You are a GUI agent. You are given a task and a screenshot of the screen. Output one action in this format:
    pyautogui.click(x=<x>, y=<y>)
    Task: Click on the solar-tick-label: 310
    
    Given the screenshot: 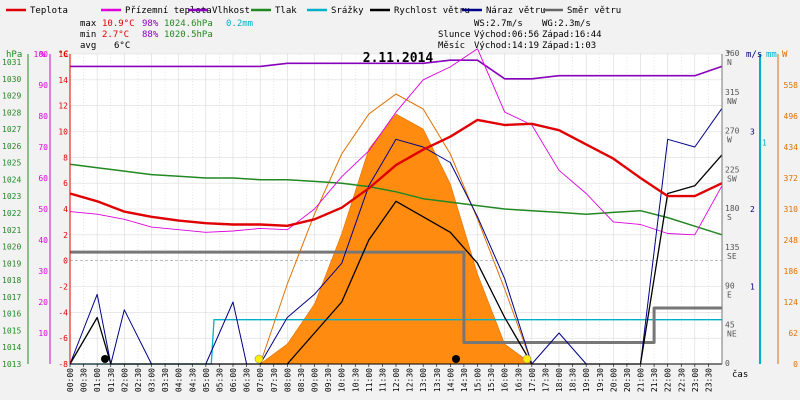 What is the action you would take?
    pyautogui.click(x=791, y=209)
    